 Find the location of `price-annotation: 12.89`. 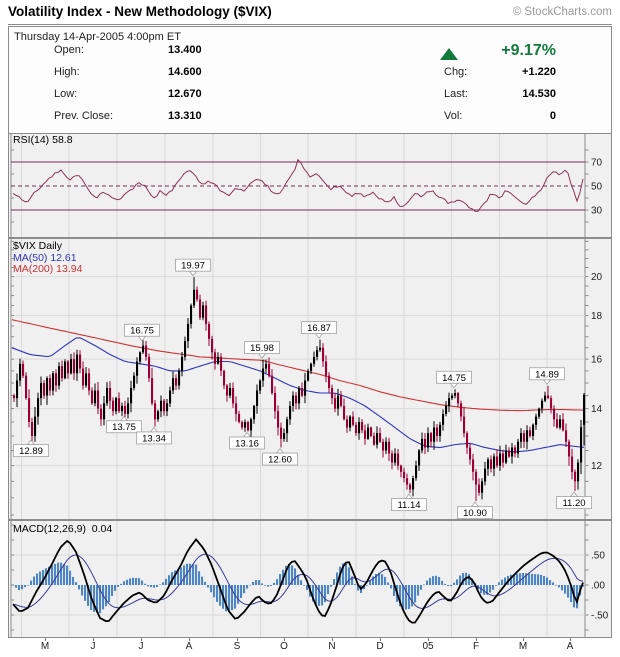

price-annotation: 12.89 is located at coordinates (31, 451).